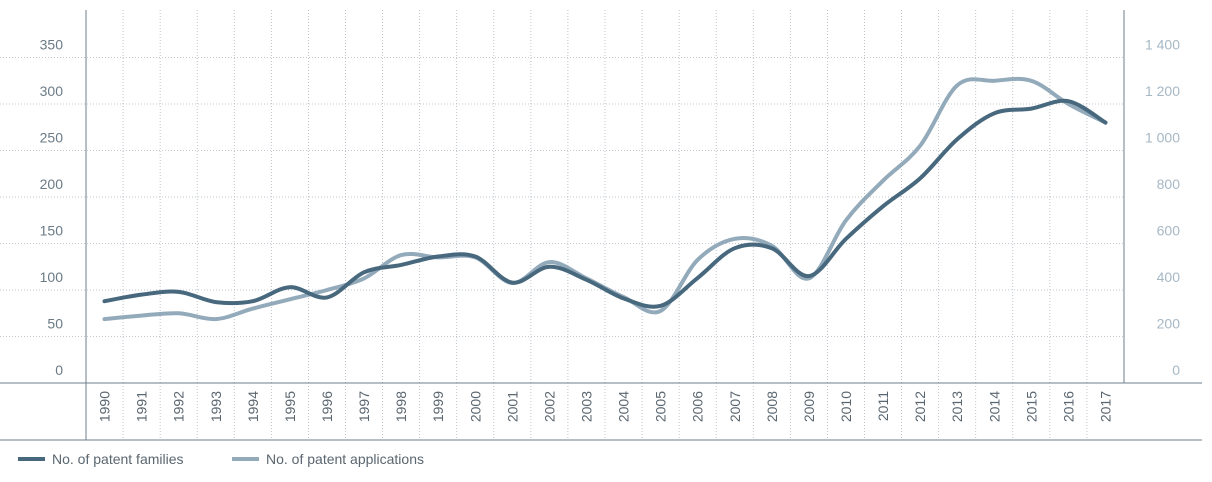 The image size is (1212, 482). I want to click on x-tick-label: 1995, so click(290, 406).